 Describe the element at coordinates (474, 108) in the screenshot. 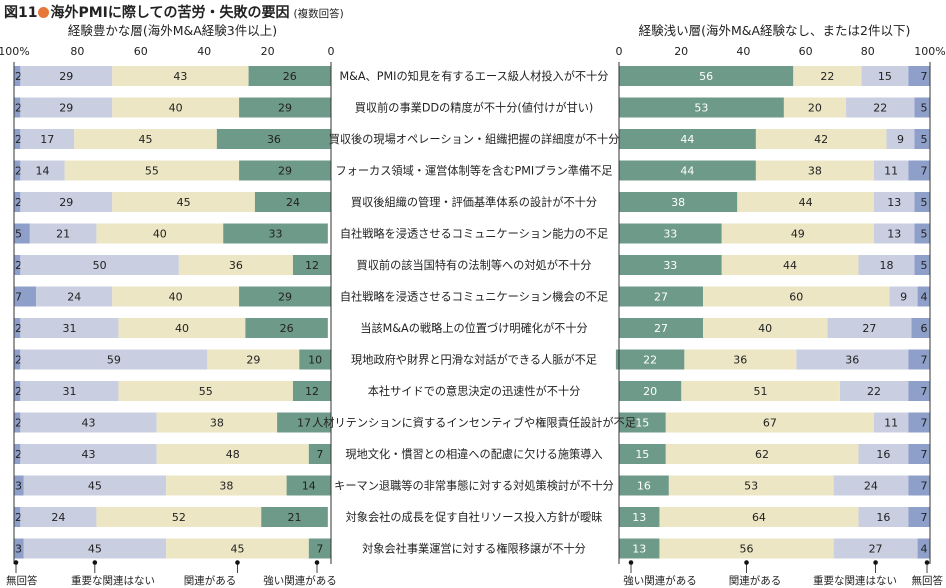

I see `category-label: 買収前の事業DDの精度が不十分(値付けが甘い)` at that location.